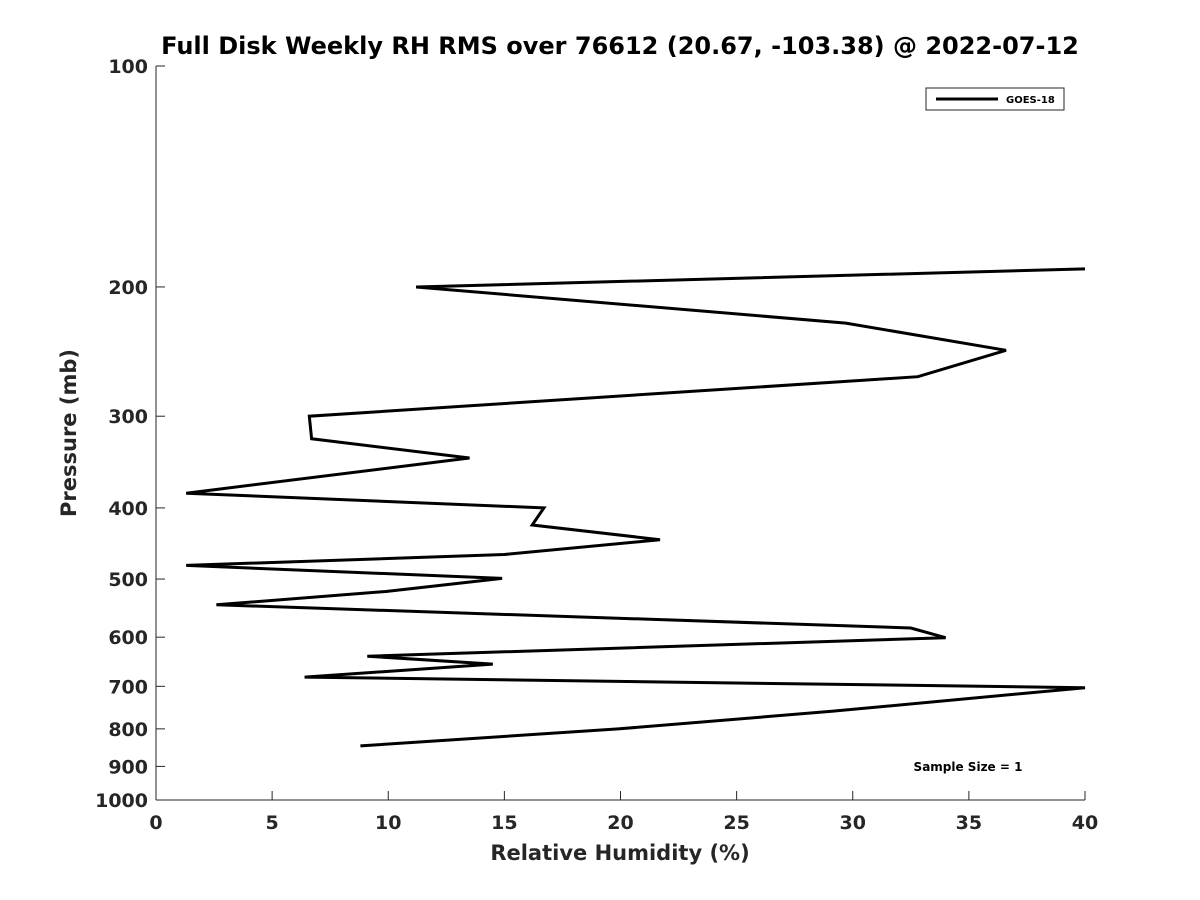 Image resolution: width=1200 pixels, height=900 pixels. What do you see at coordinates (128, 417) in the screenshot?
I see `y-tick-label: 300` at bounding box center [128, 417].